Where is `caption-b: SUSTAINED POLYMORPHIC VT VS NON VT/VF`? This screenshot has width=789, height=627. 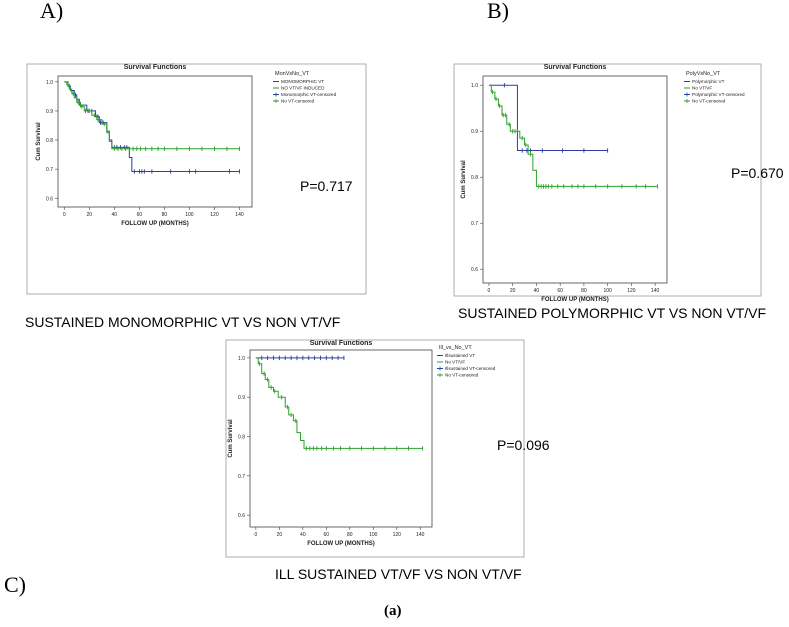
caption-b: SUSTAINED POLYMORPHIC VT VS NON VT/VF is located at coordinates (612, 313).